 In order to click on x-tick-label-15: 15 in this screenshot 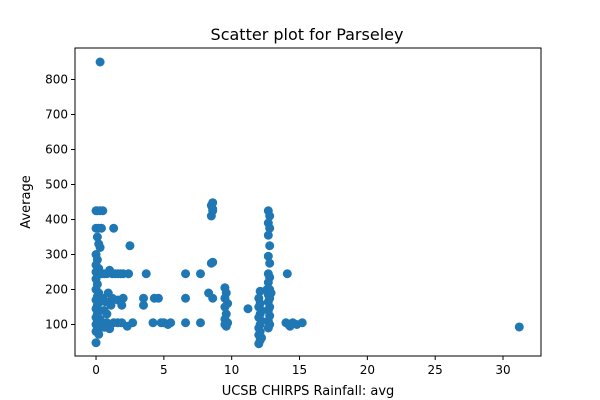, I will do `click(299, 370)`.